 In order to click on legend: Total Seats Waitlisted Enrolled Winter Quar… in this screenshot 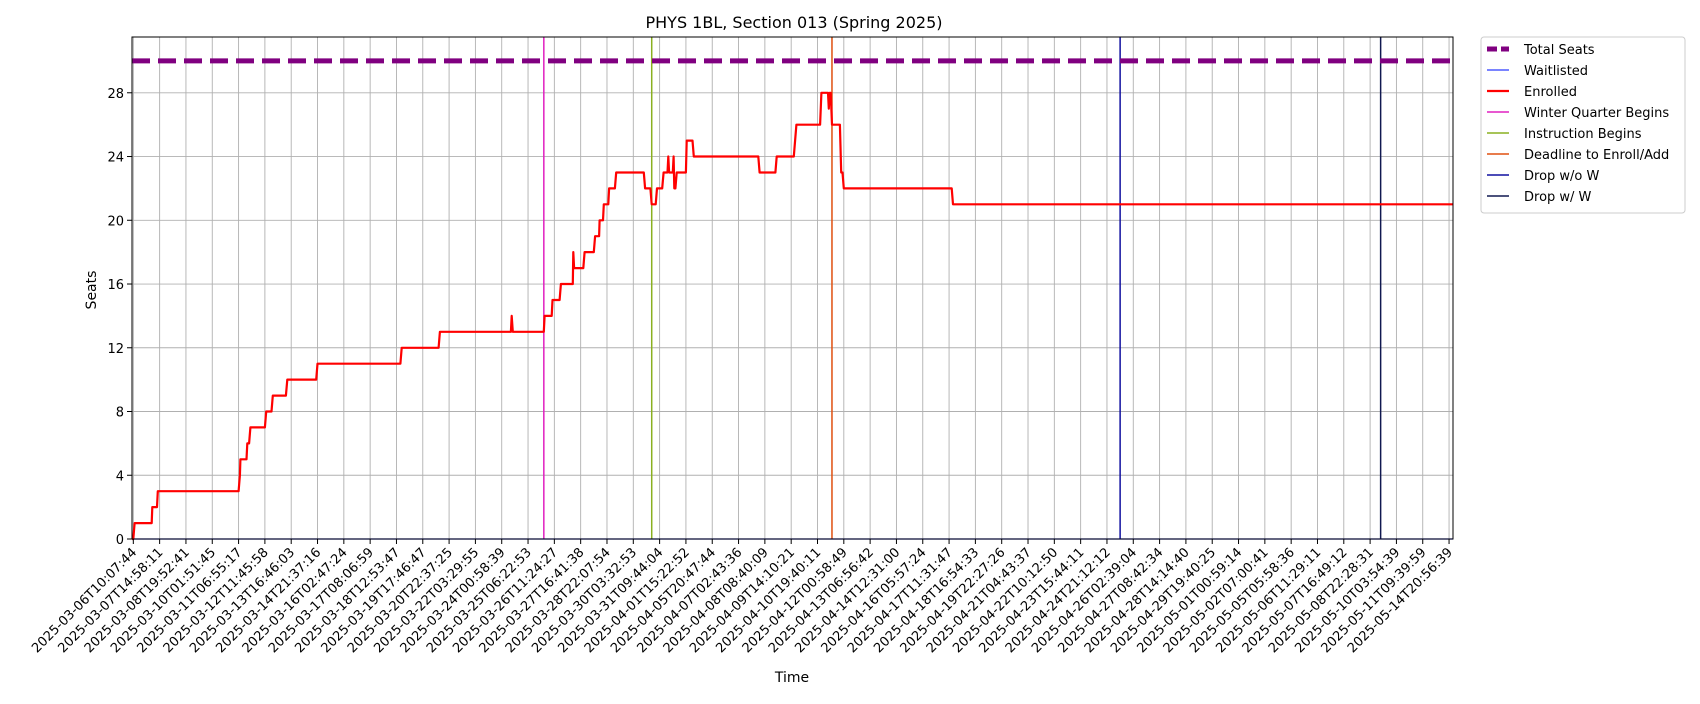, I will do `click(1583, 125)`.